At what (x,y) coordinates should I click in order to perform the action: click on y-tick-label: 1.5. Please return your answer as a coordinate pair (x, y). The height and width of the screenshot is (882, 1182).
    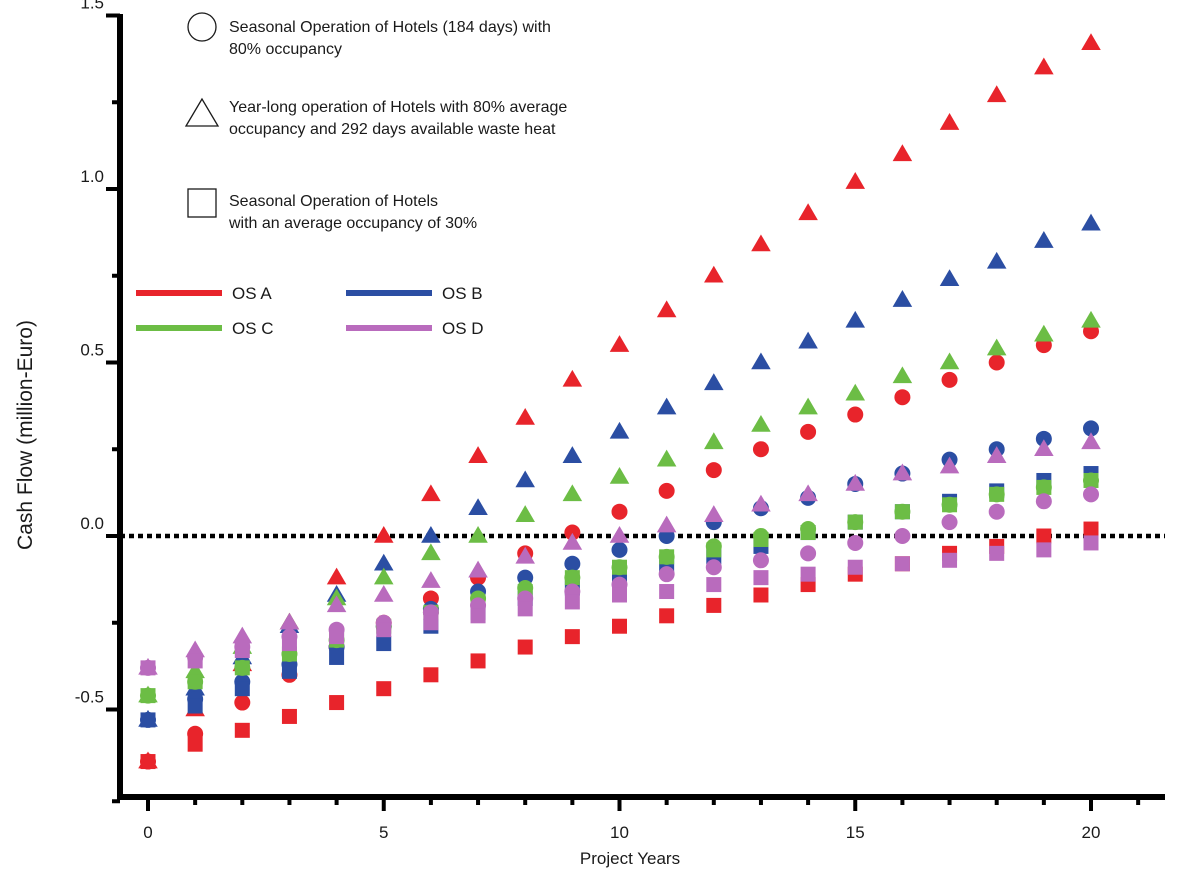
    Looking at the image, I should click on (92, 6).